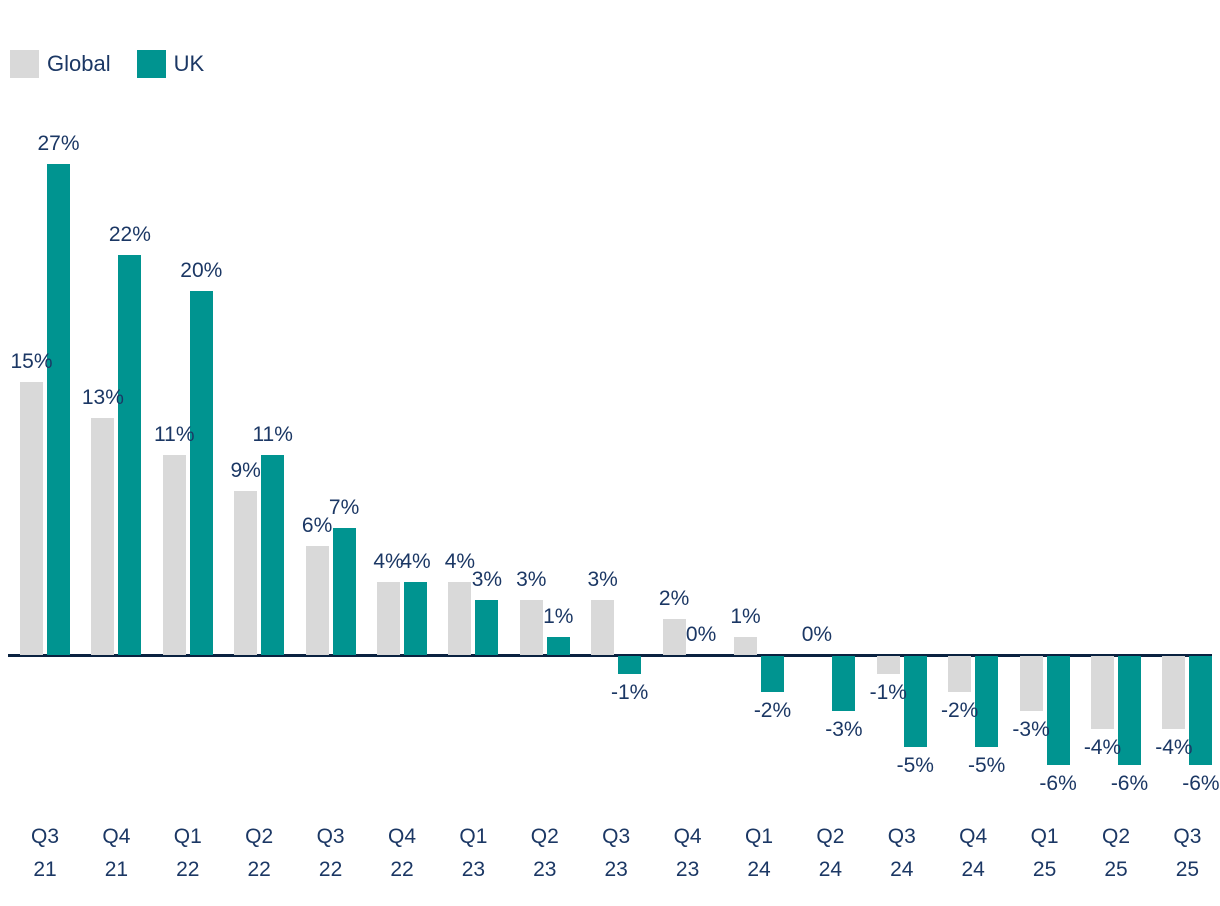 Image resolution: width=1220 pixels, height=906 pixels. Describe the element at coordinates (830, 853) in the screenshot. I see `x-axis-label: Q2 24` at that location.